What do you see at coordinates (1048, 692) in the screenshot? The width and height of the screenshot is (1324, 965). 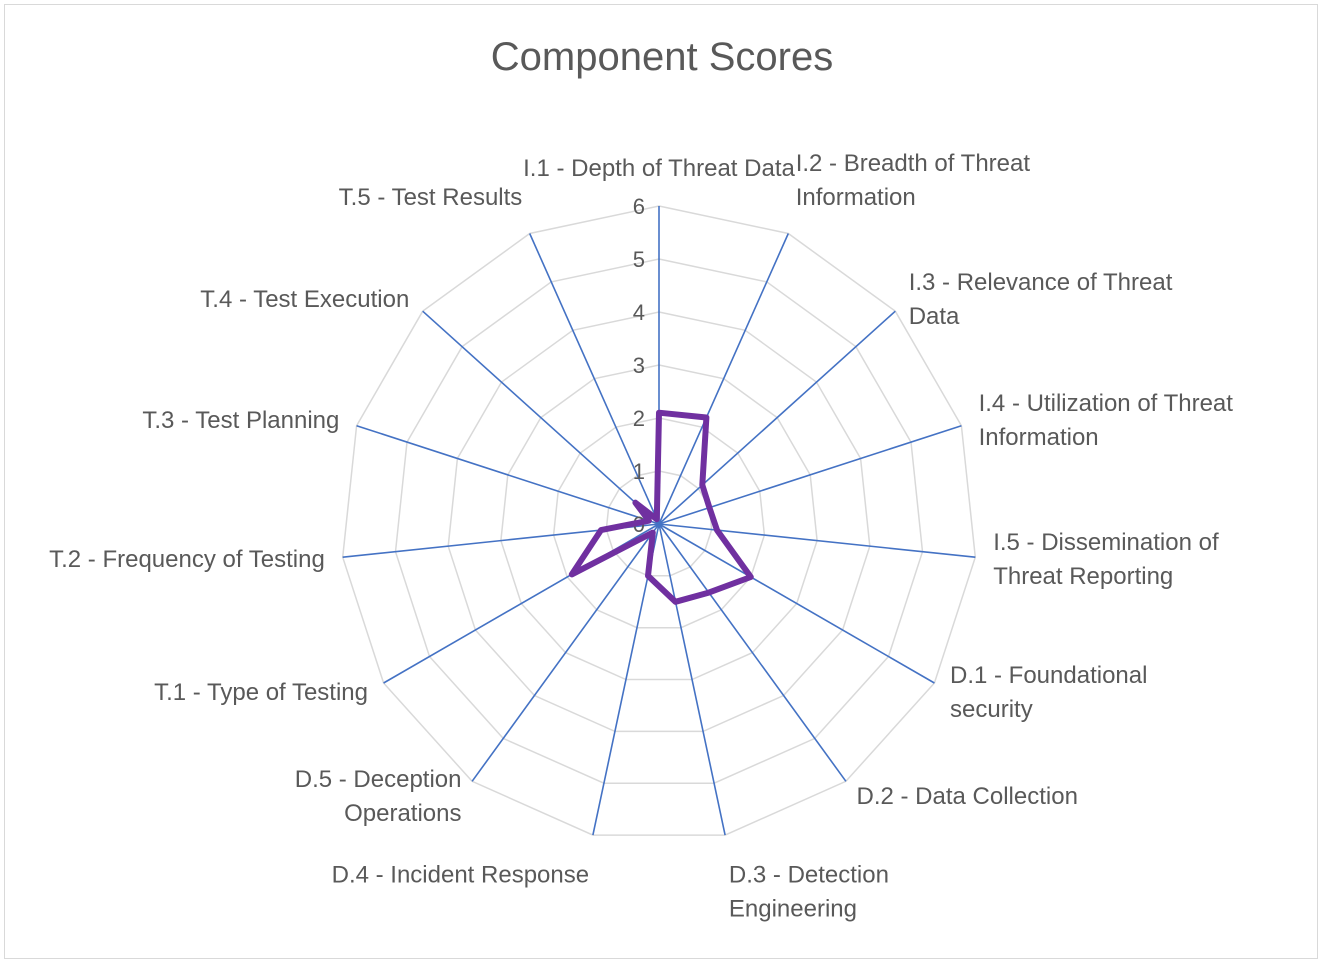 I see `category-label: D.1 - Foundational security` at bounding box center [1048, 692].